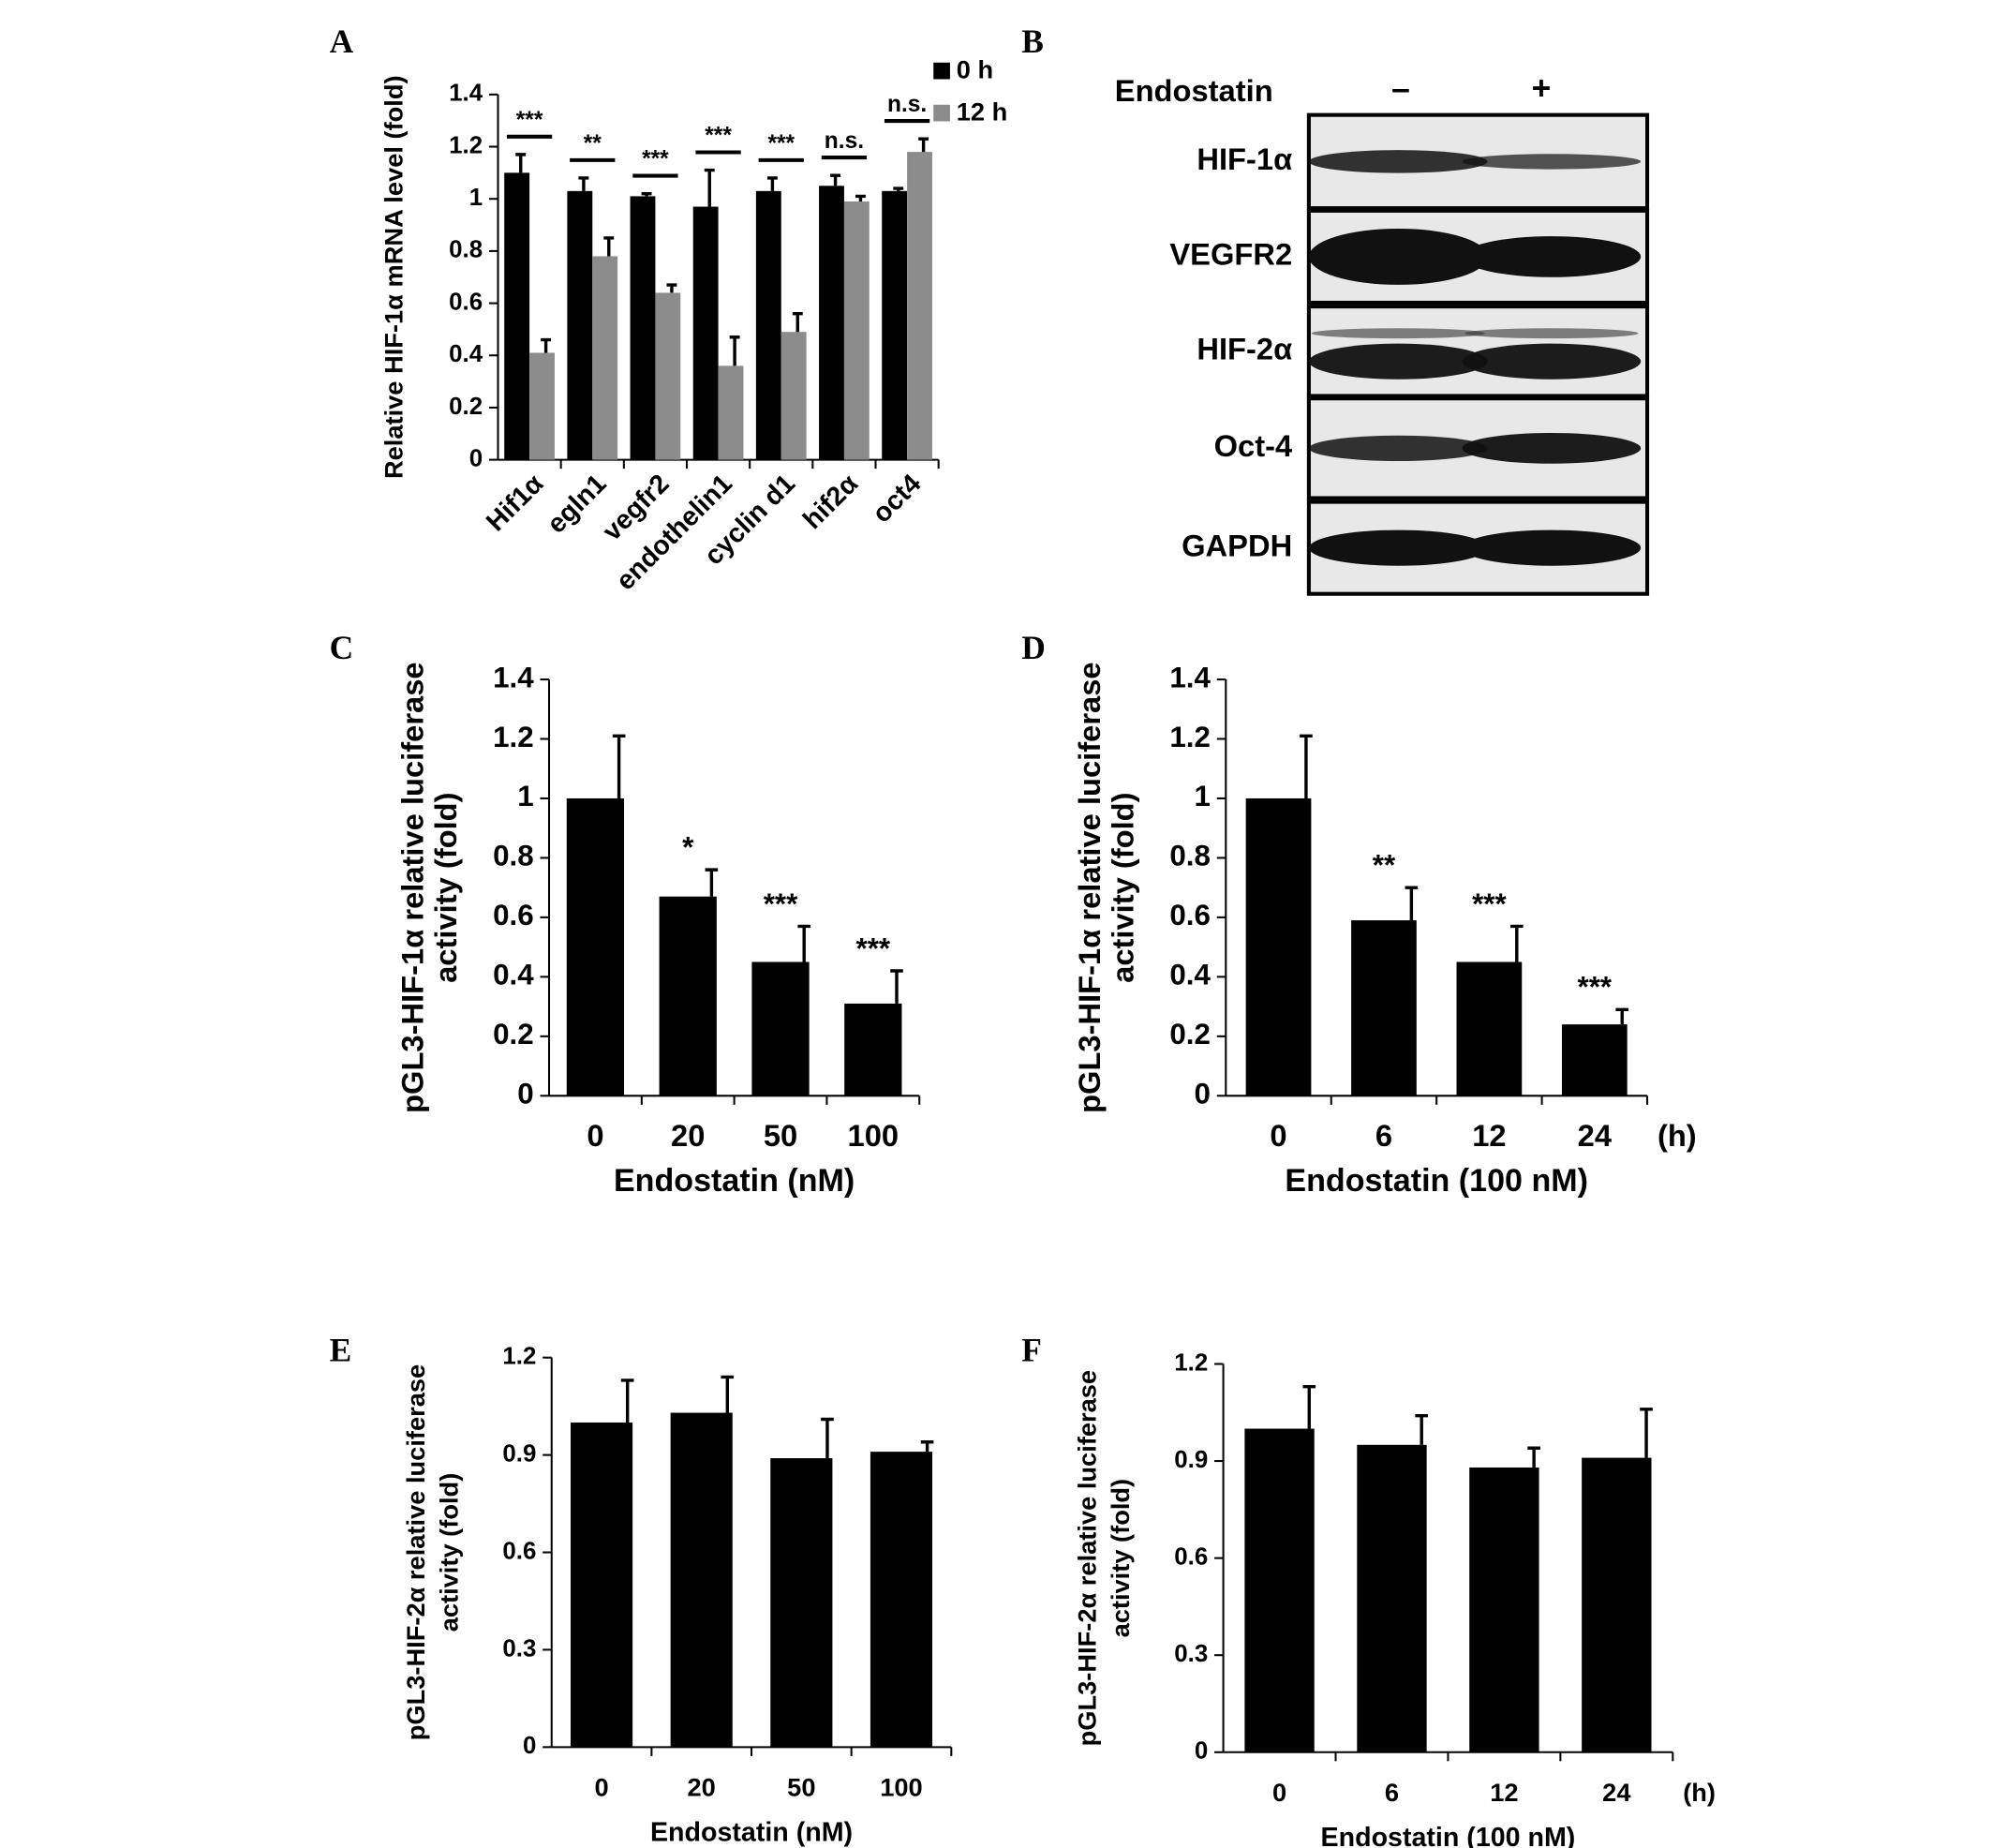 Image resolution: width=1992 pixels, height=1848 pixels. I want to click on row-label: GAPDH, so click(1237, 545).